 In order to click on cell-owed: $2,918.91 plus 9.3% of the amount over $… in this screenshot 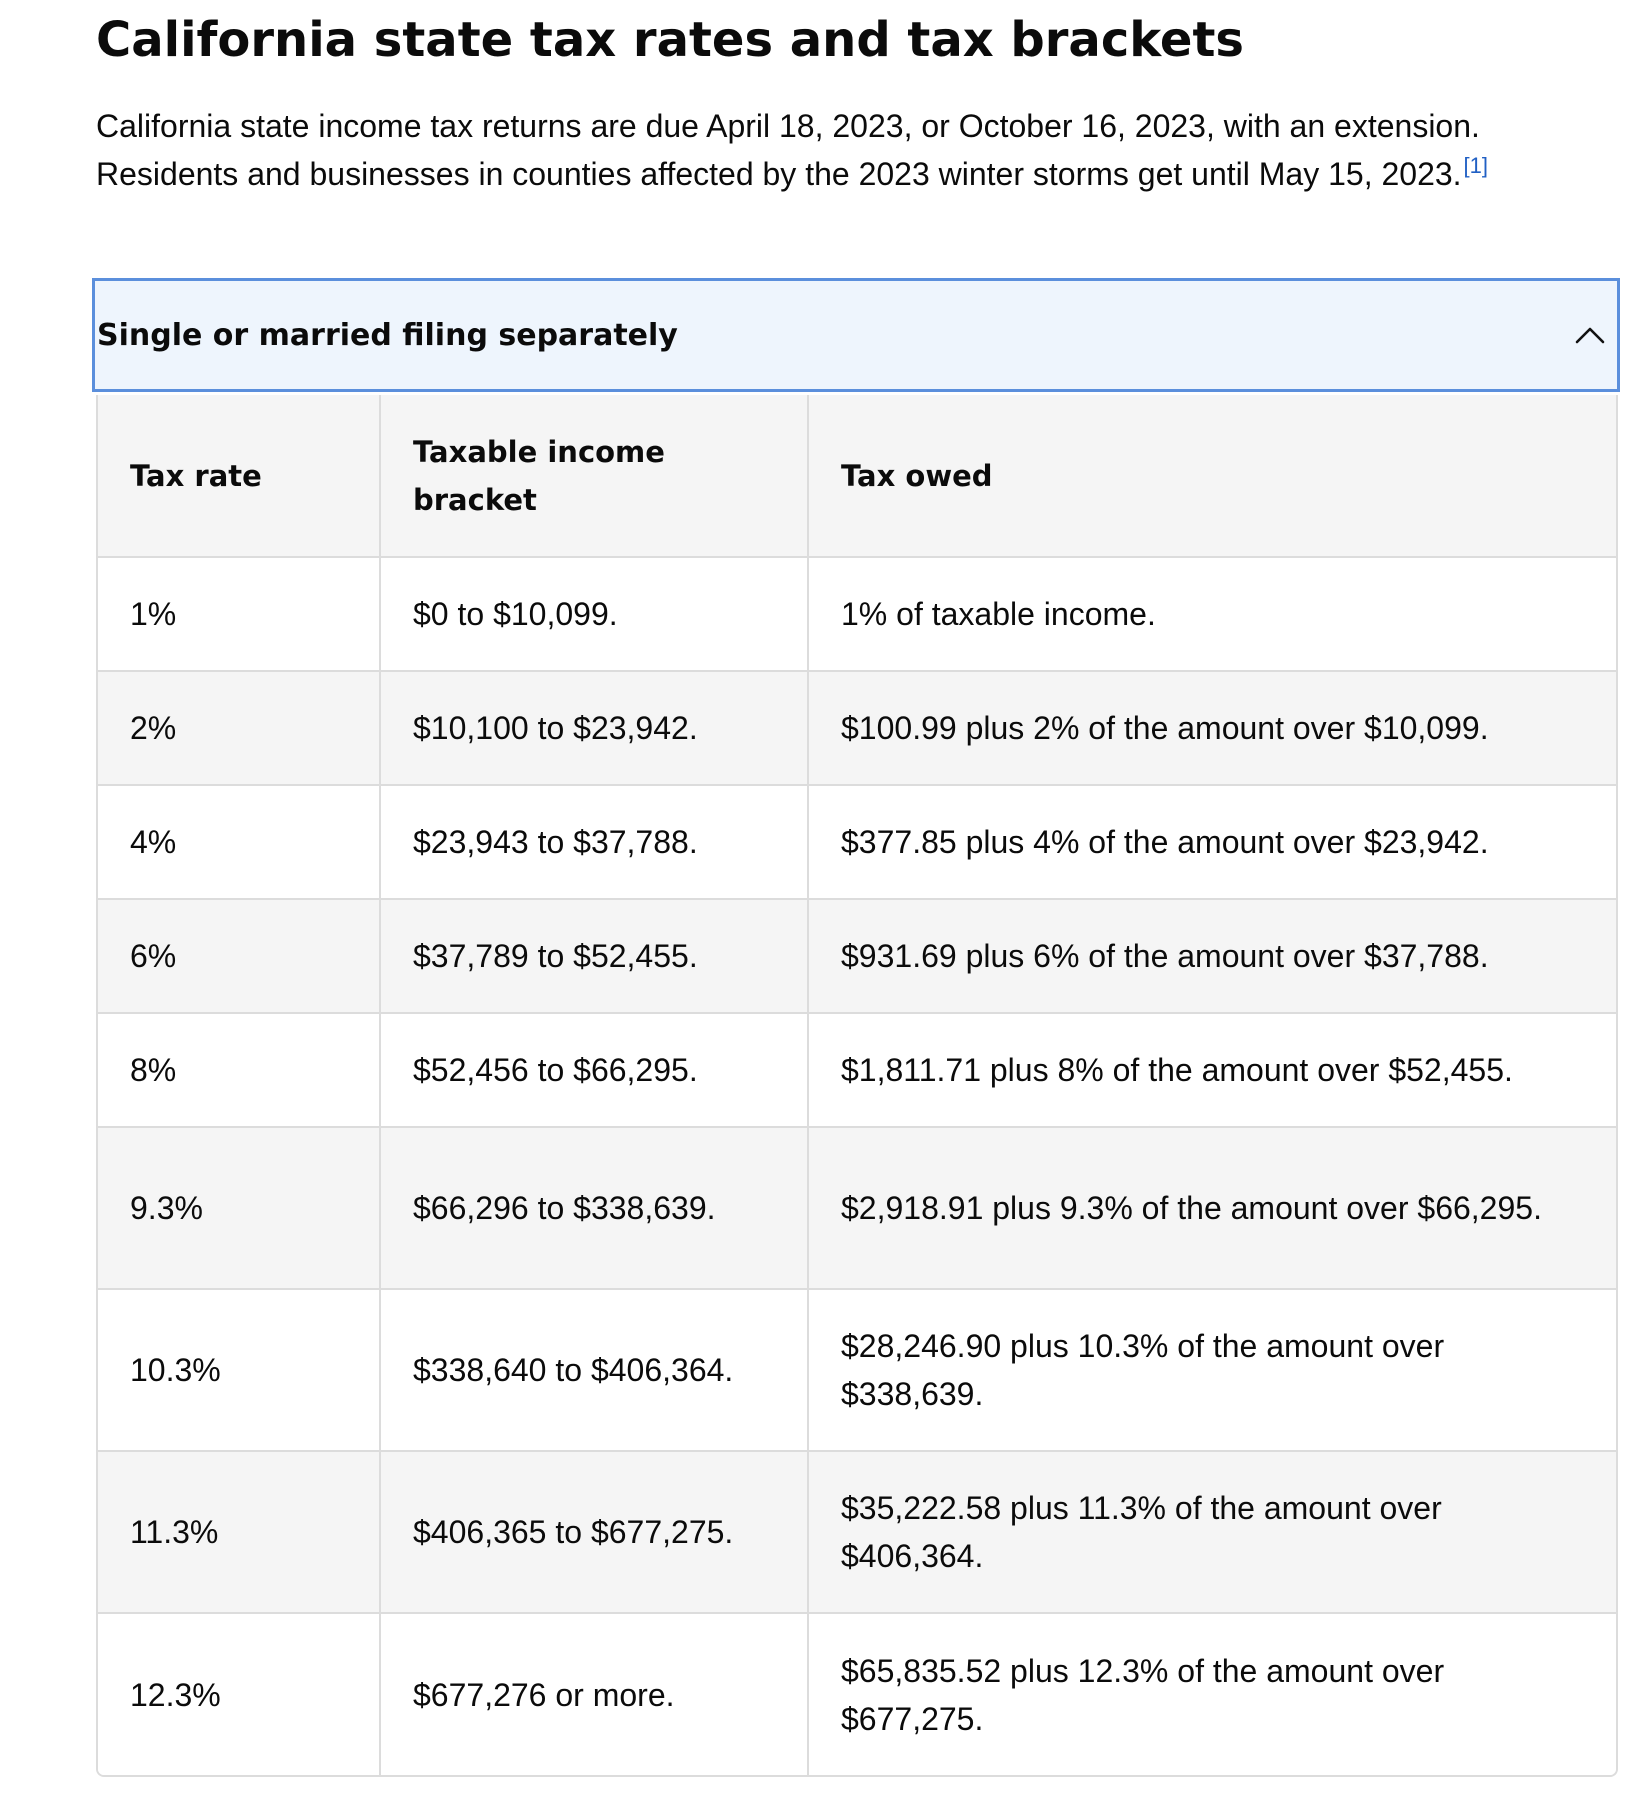, I will do `click(1212, 1208)`.